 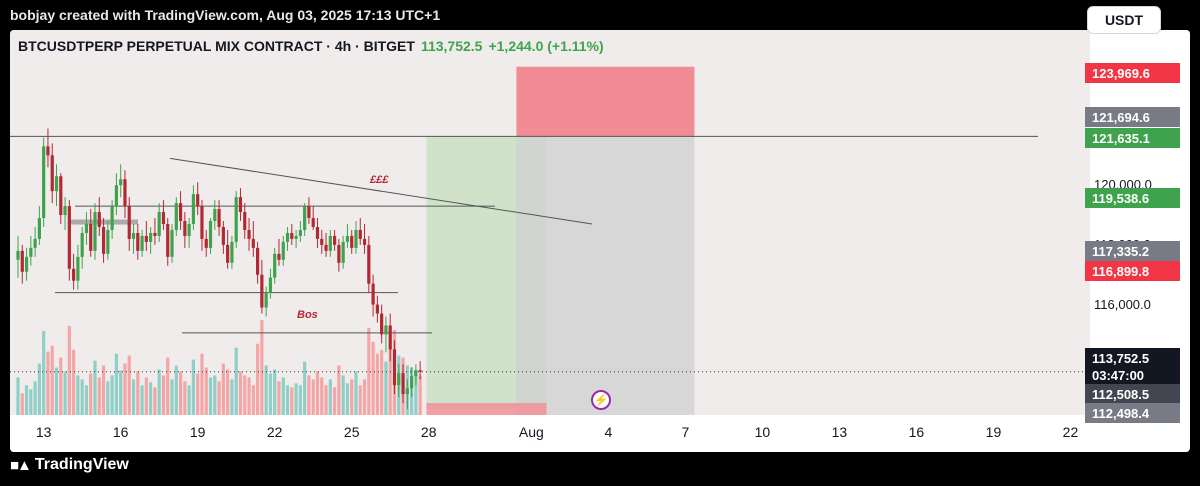 I want to click on lightning-icon: ⚡, so click(x=601, y=400).